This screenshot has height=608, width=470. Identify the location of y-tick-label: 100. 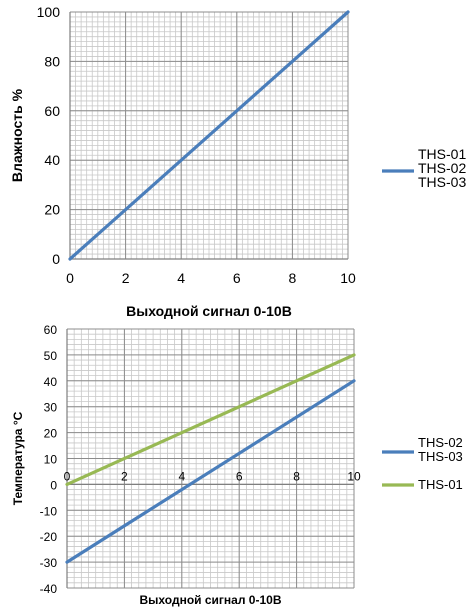
(49, 12).